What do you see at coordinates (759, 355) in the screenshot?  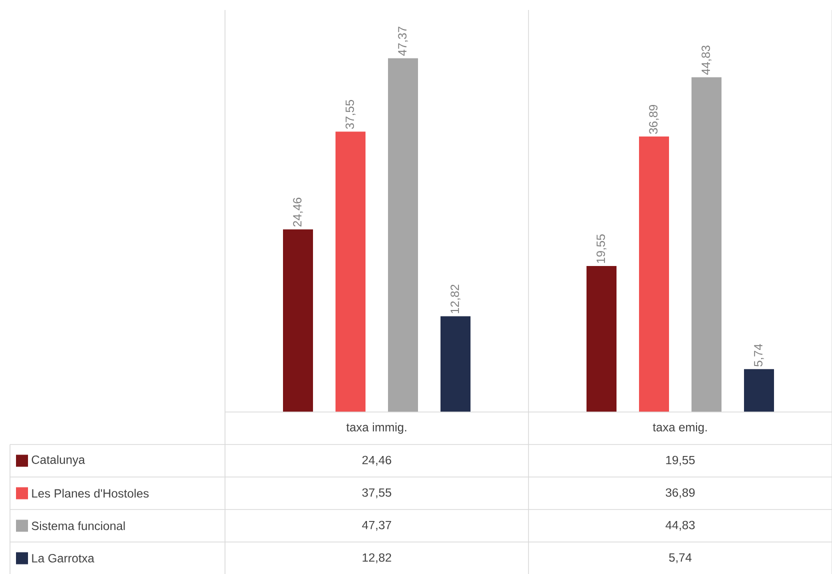 I see `text: 5,74` at bounding box center [759, 355].